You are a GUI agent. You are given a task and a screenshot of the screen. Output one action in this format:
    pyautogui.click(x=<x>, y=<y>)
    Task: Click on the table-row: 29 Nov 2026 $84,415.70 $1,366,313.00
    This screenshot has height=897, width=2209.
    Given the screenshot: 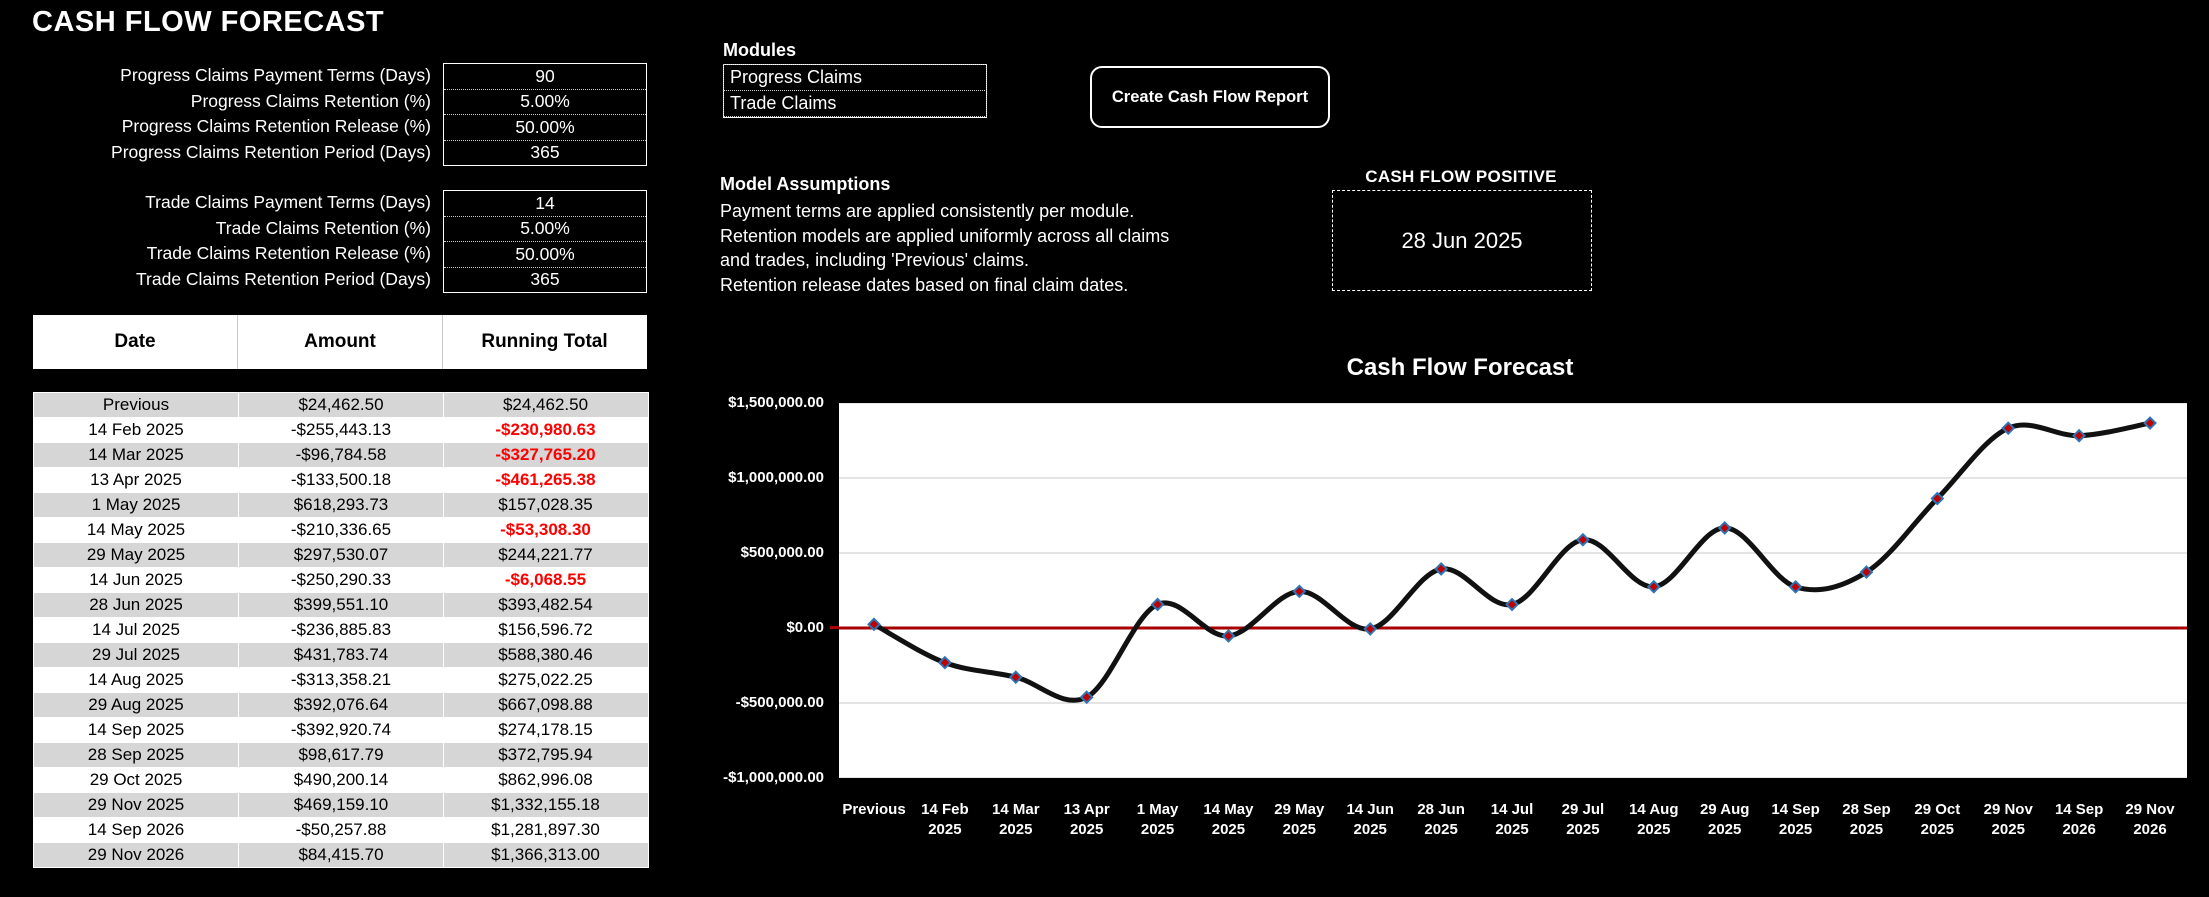 What is the action you would take?
    pyautogui.click(x=341, y=855)
    